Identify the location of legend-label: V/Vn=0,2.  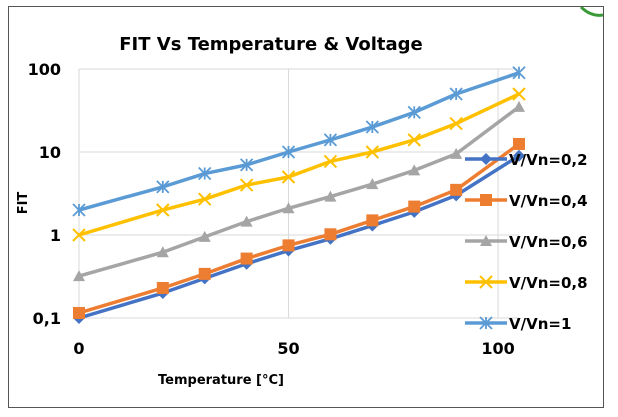
(548, 160).